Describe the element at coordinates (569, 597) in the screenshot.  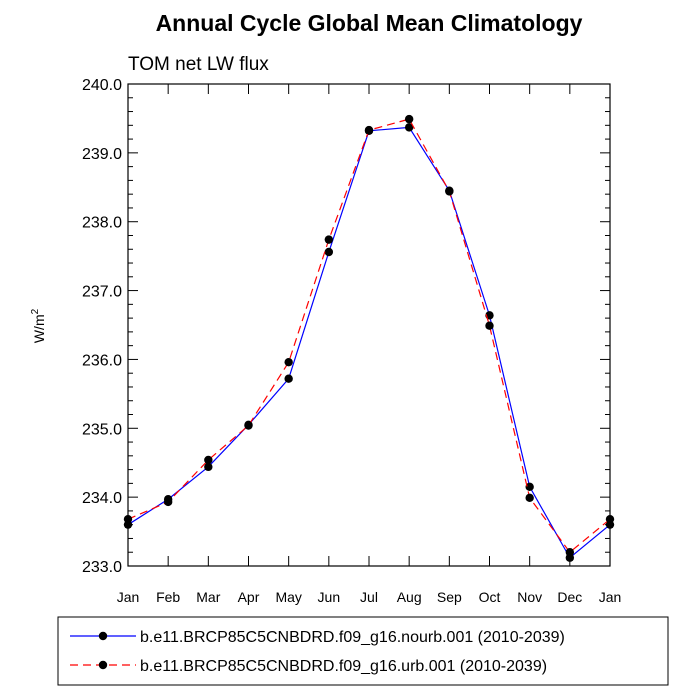
I see `x-tick-label: Dec` at that location.